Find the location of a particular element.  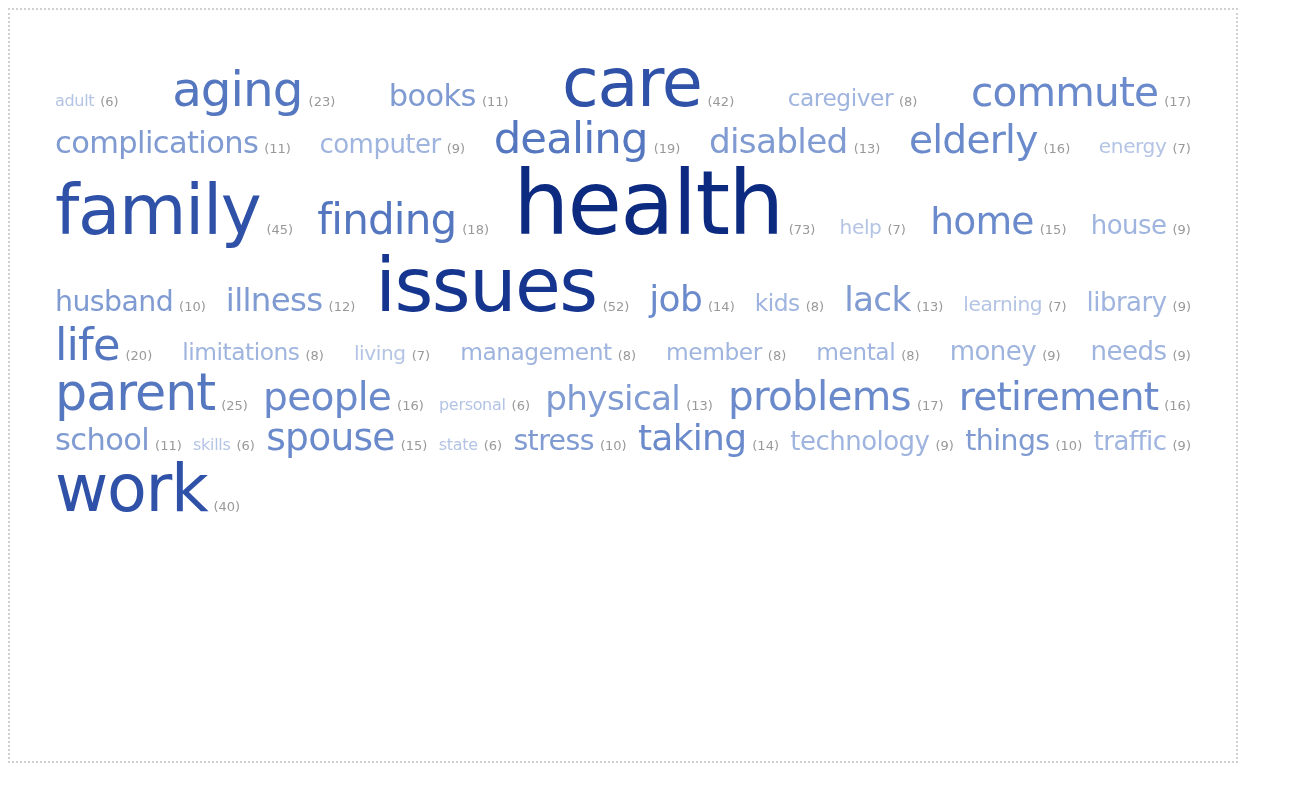

category-label: management is located at coordinates (536, 352).